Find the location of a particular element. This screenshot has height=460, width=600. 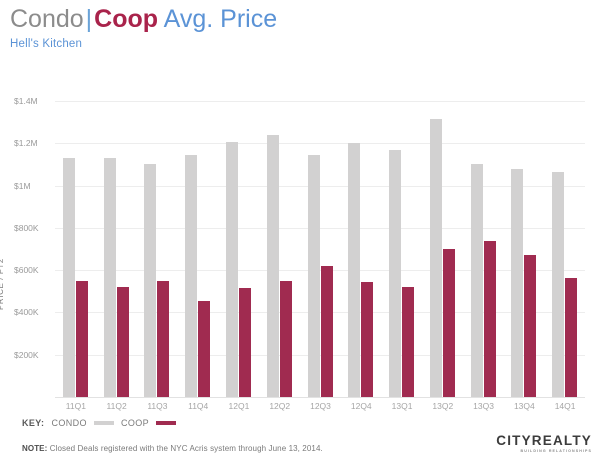

bar-condo-11q3 is located at coordinates (150, 280).